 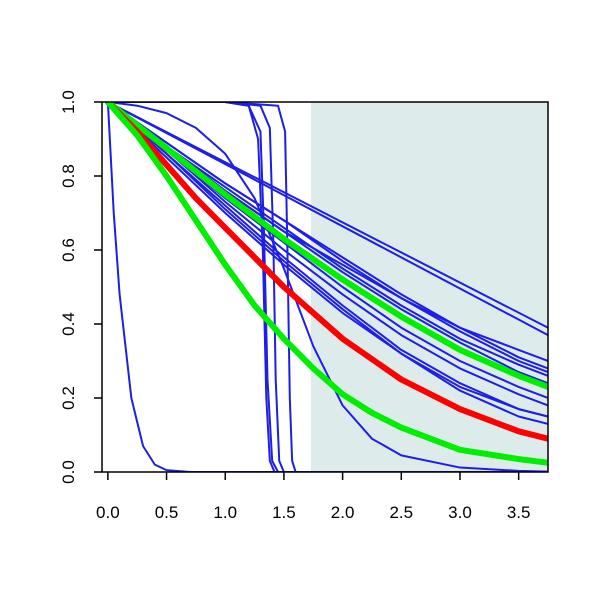 I want to click on y-tick-label: 1.0, so click(x=68, y=102).